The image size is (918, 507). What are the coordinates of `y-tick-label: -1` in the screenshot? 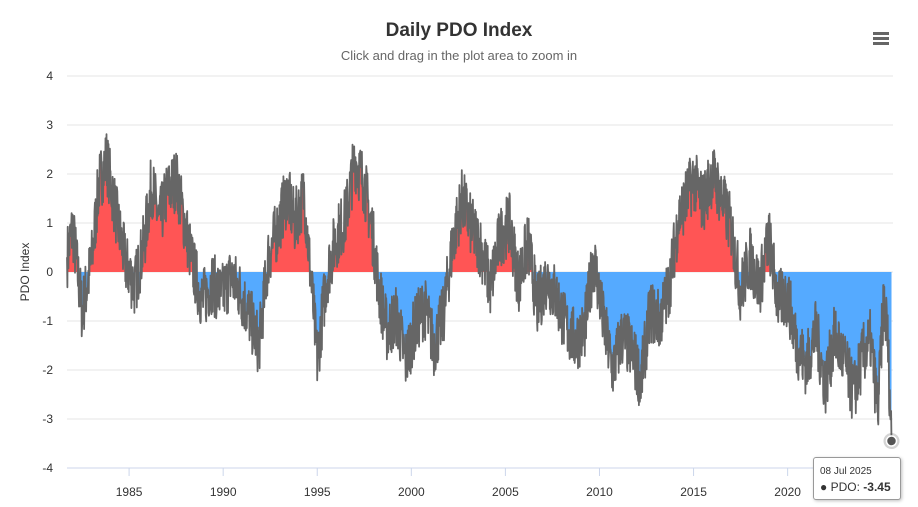 It's located at (47, 321).